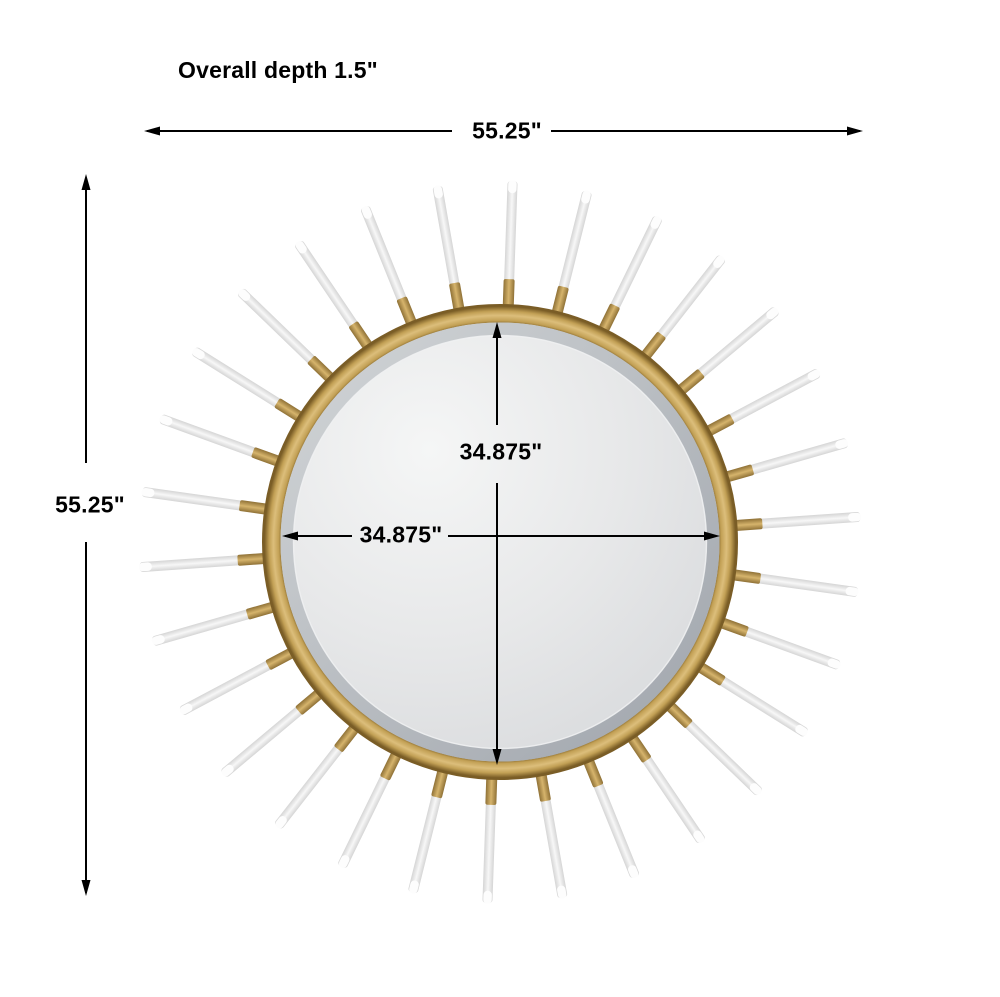  What do you see at coordinates (401, 534) in the screenshot?
I see `mirror-width-label: 34.875"` at bounding box center [401, 534].